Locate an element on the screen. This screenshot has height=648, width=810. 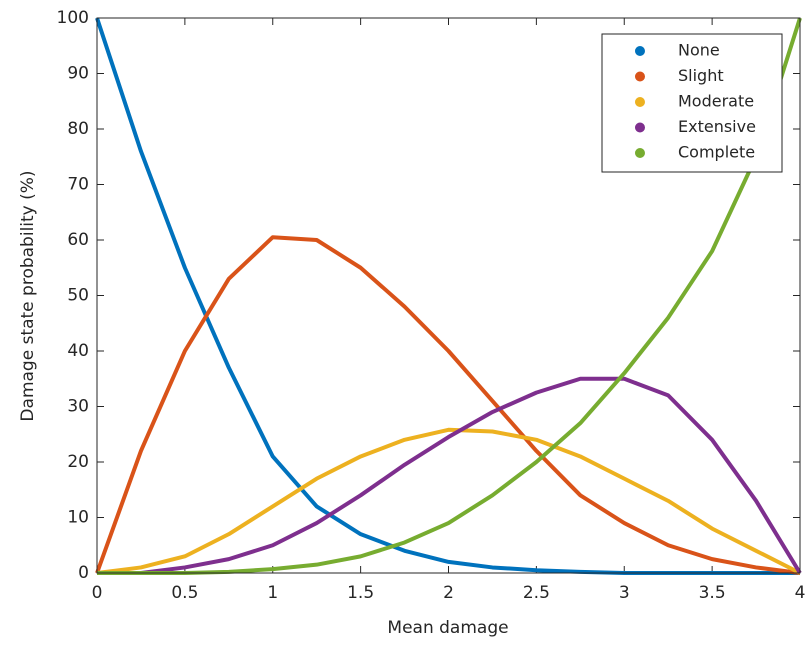
x-tick-label: 3 is located at coordinates (624, 593).